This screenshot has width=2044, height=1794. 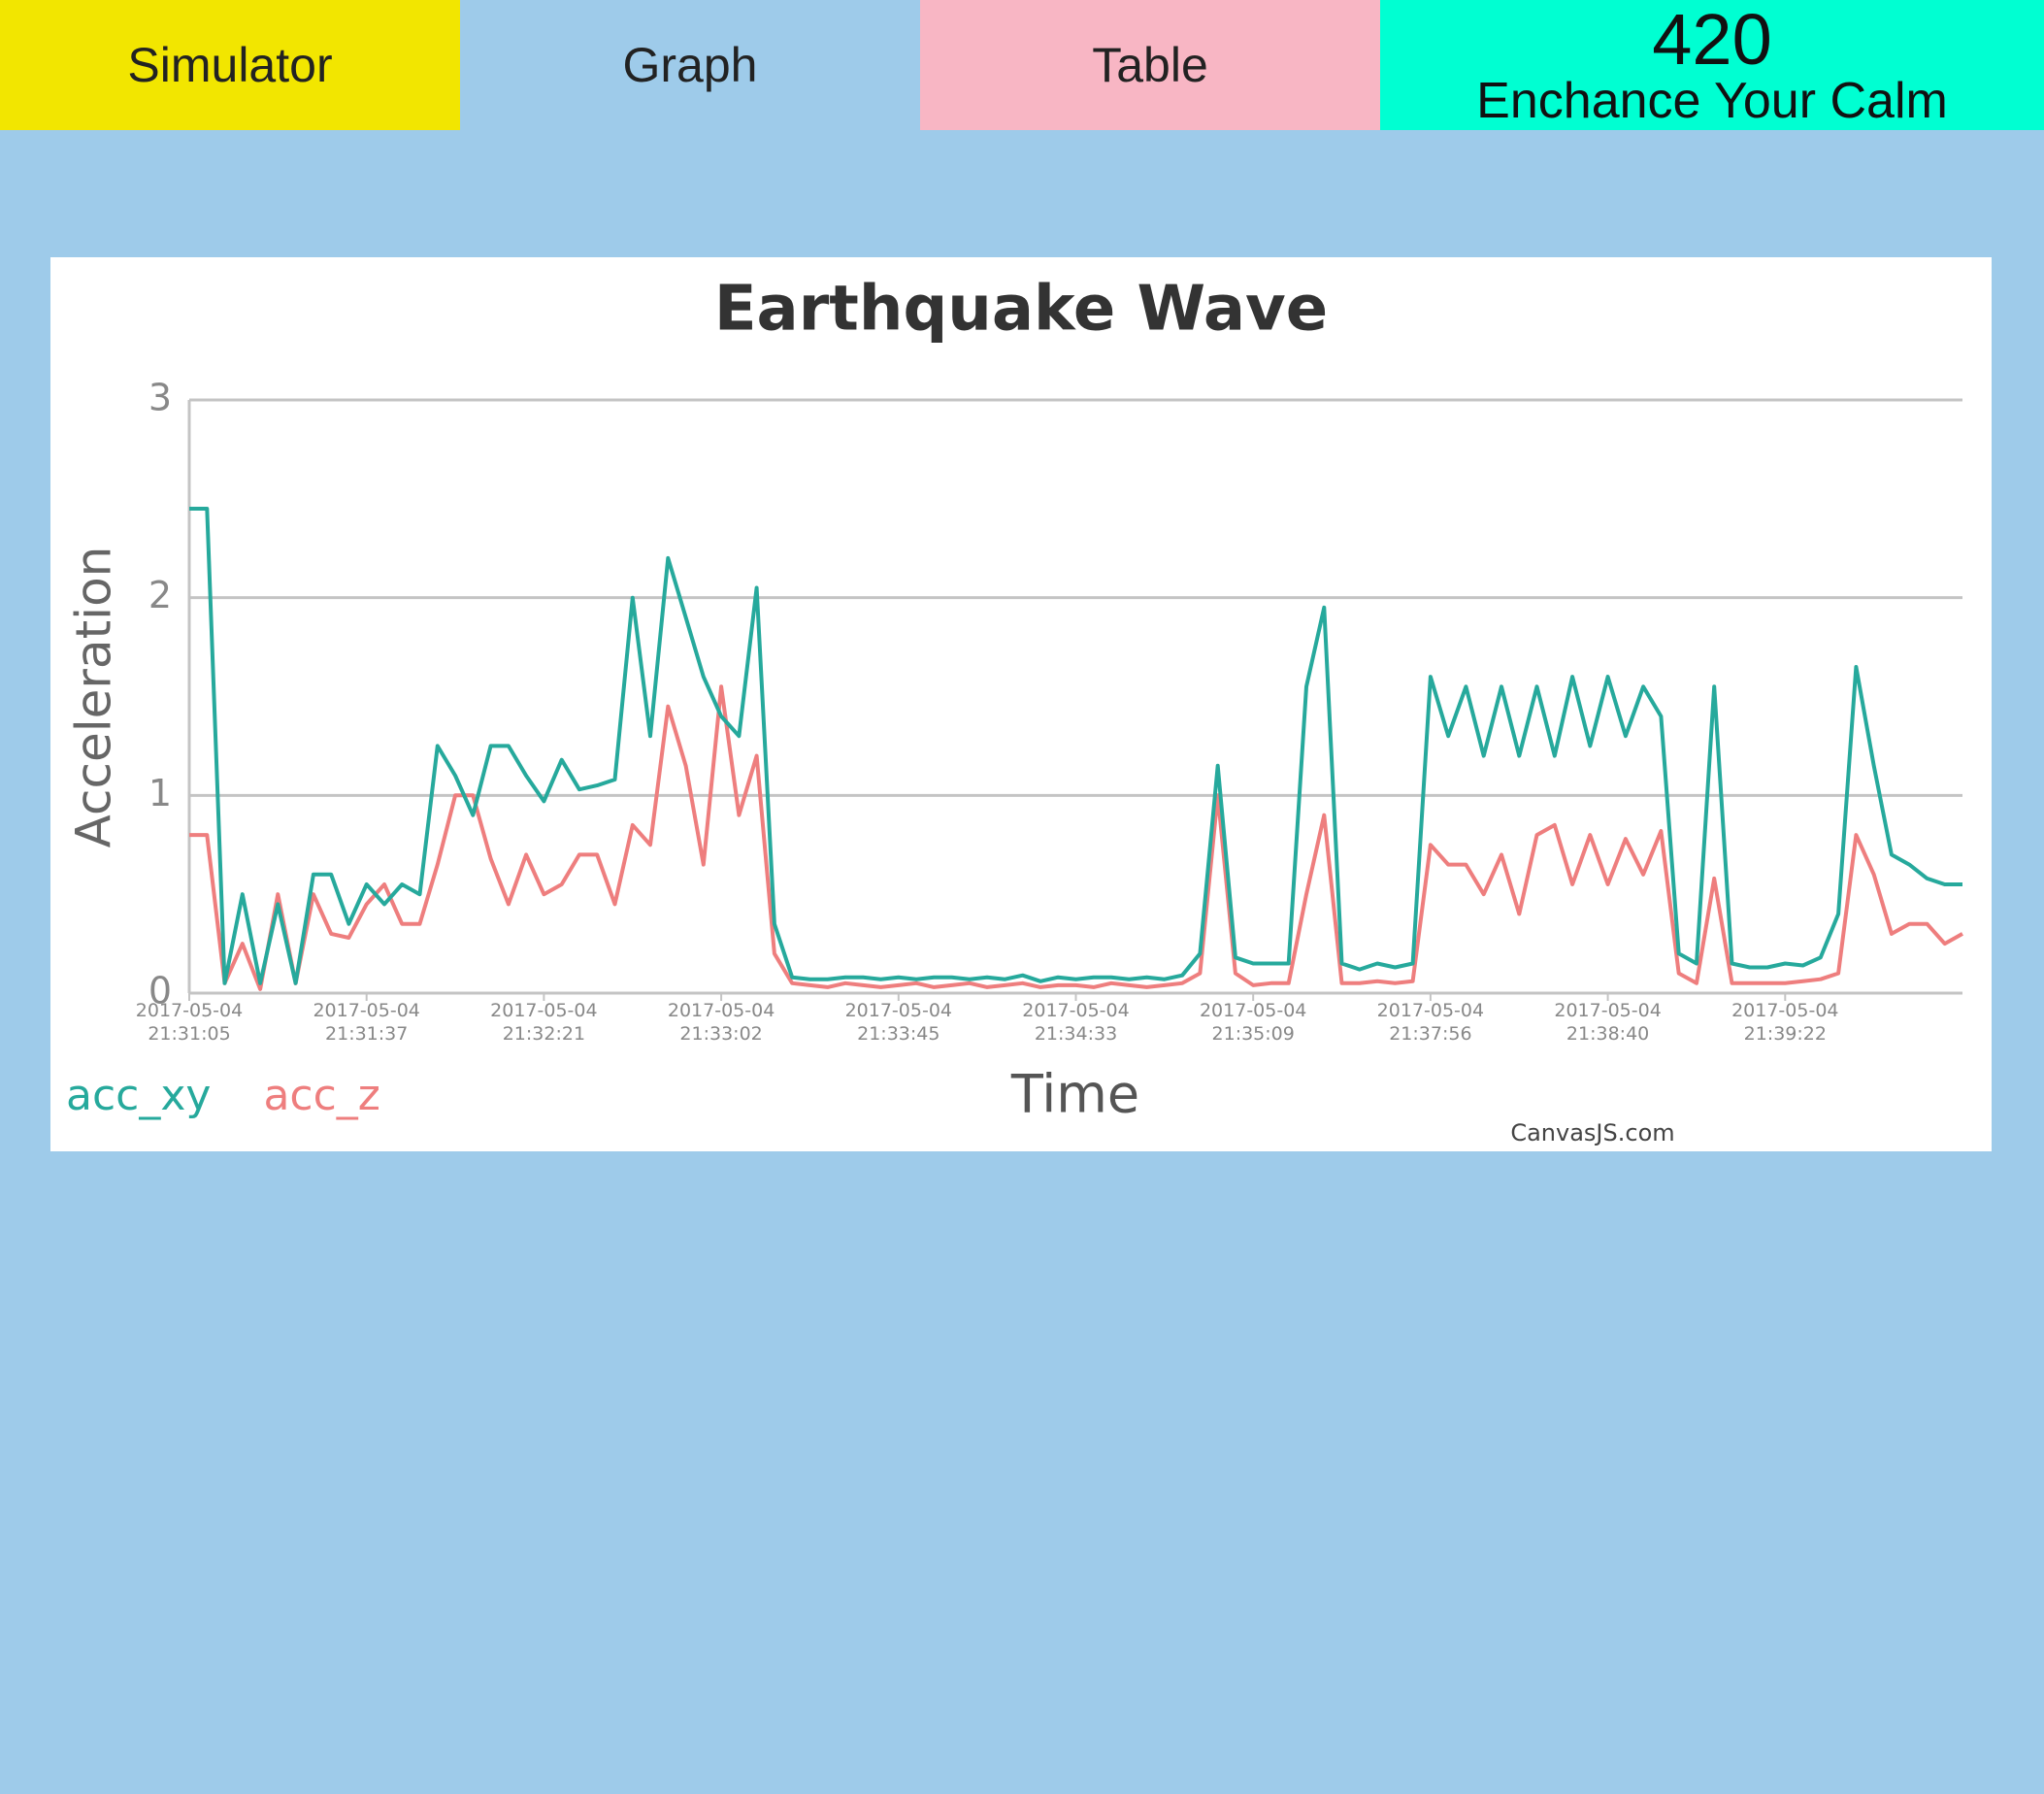 What do you see at coordinates (1076, 1022) in the screenshot?
I see `x-tick-label: 2017-05-04 21:34:33` at bounding box center [1076, 1022].